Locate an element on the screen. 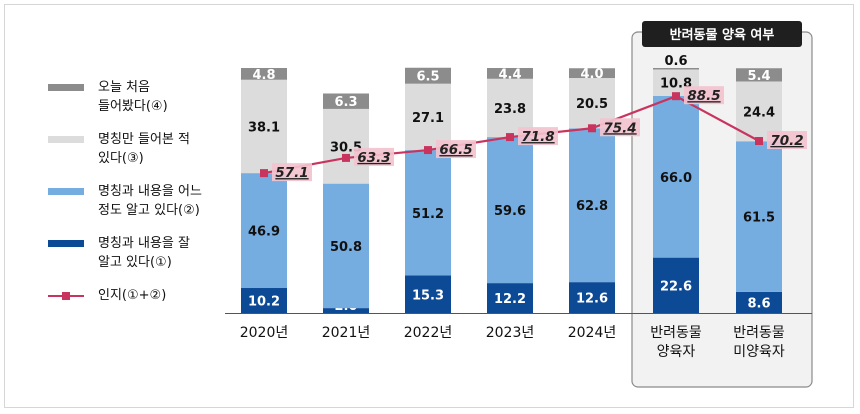 The width and height of the screenshot is (860, 414). data-label: 62.8 is located at coordinates (592, 206).